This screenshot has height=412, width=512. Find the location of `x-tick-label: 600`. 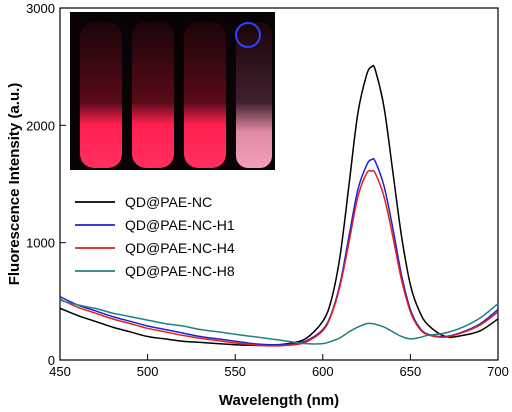

x-tick-label: 600 is located at coordinates (323, 371).